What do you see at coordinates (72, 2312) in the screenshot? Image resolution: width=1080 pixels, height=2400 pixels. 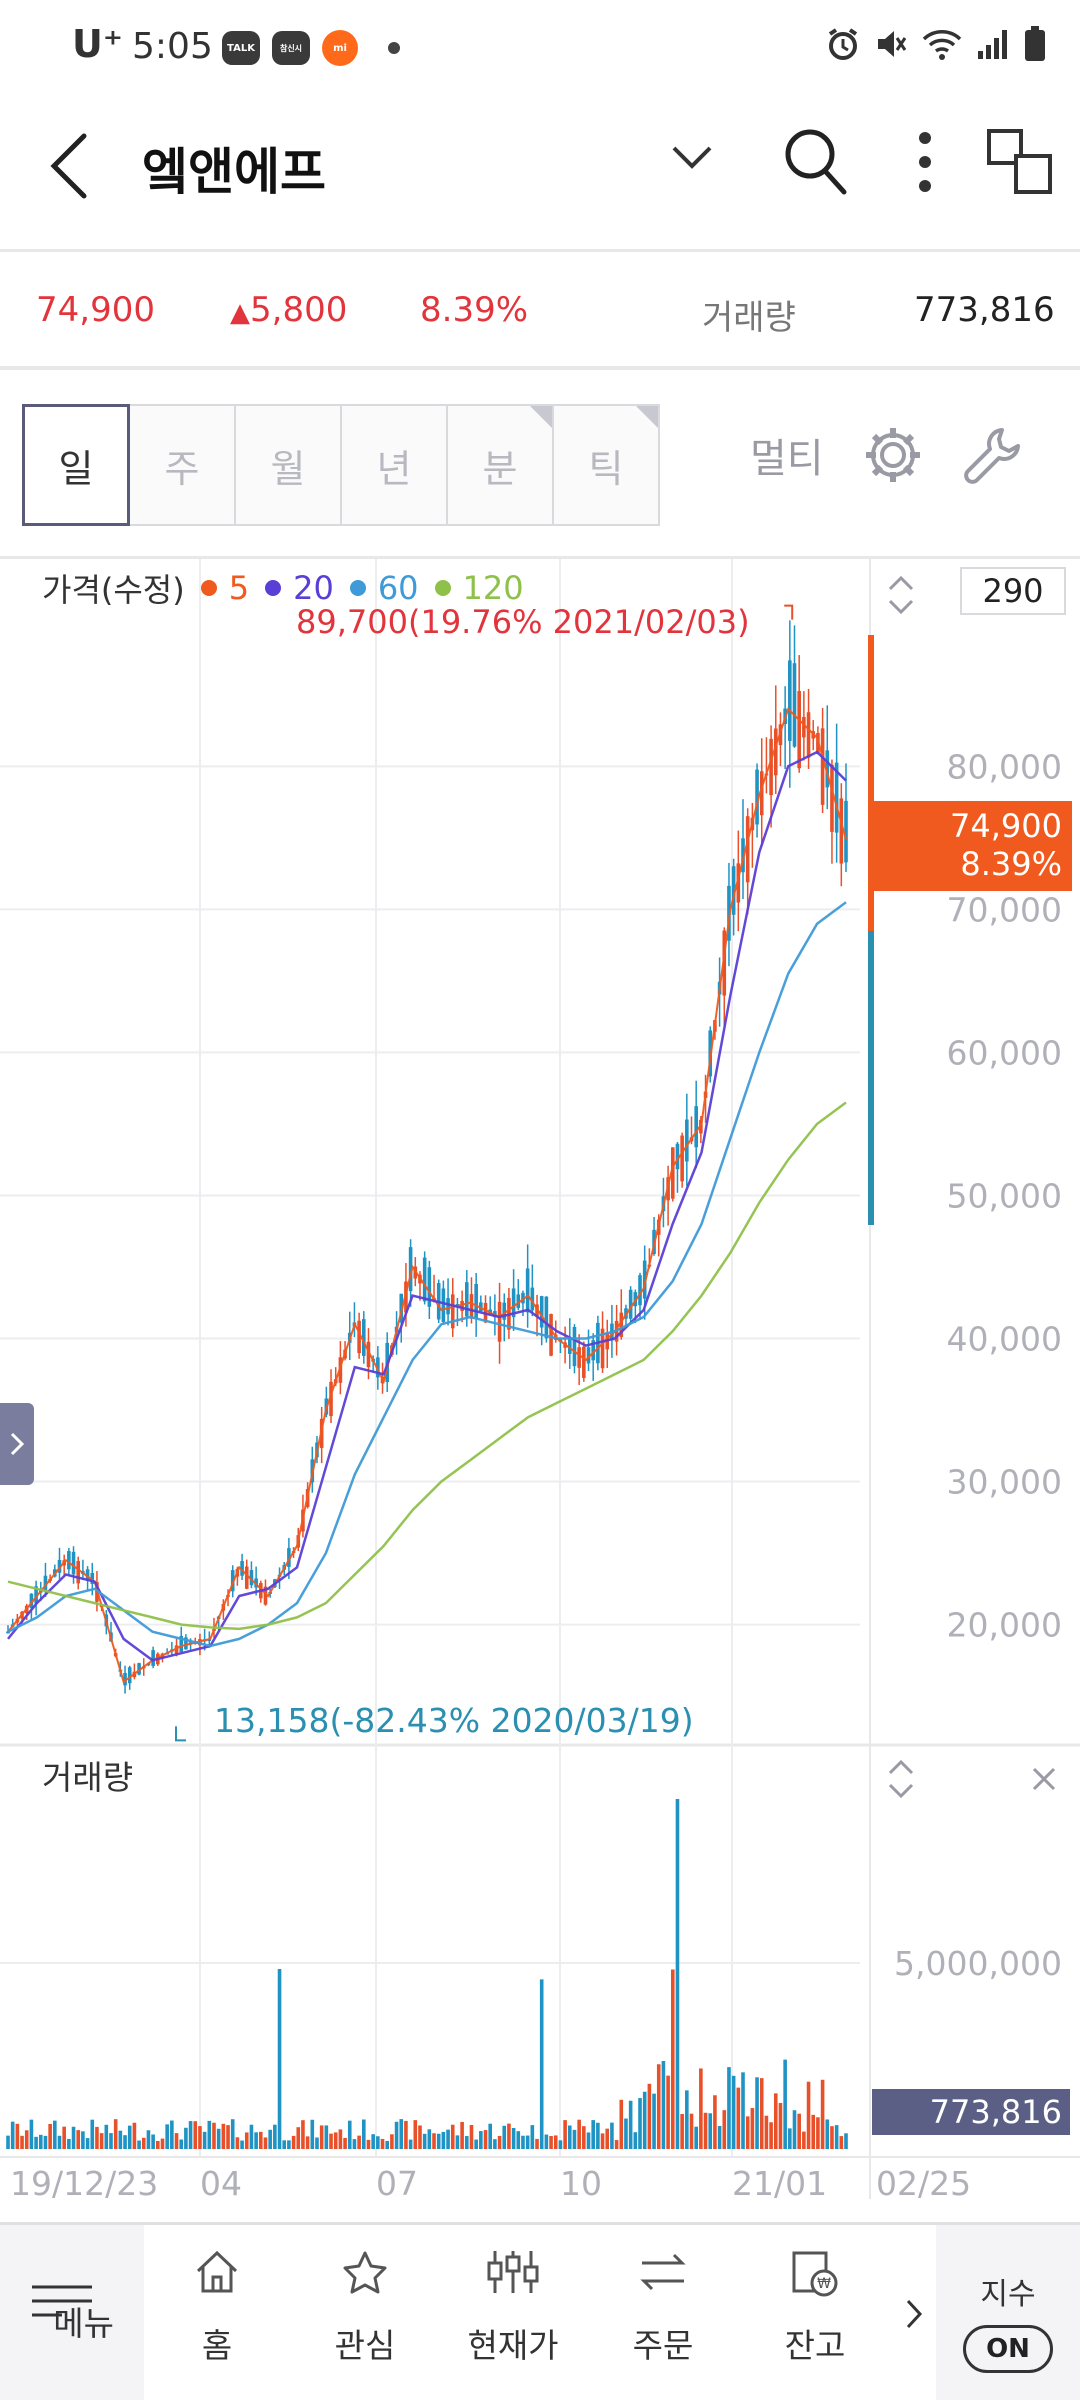 I see `nav-menu: 메뉴` at bounding box center [72, 2312].